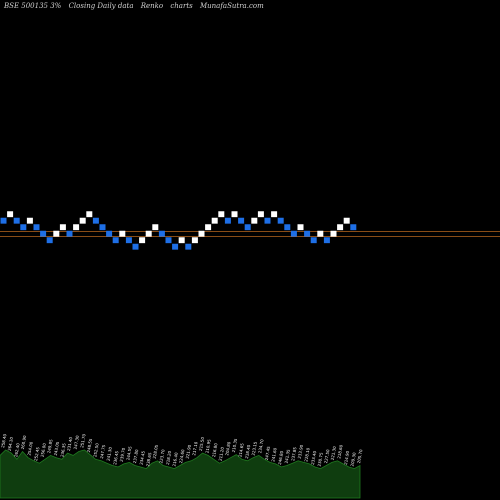  What do you see at coordinates (181, 6) in the screenshot?
I see `chart-charts-word: charts` at bounding box center [181, 6].